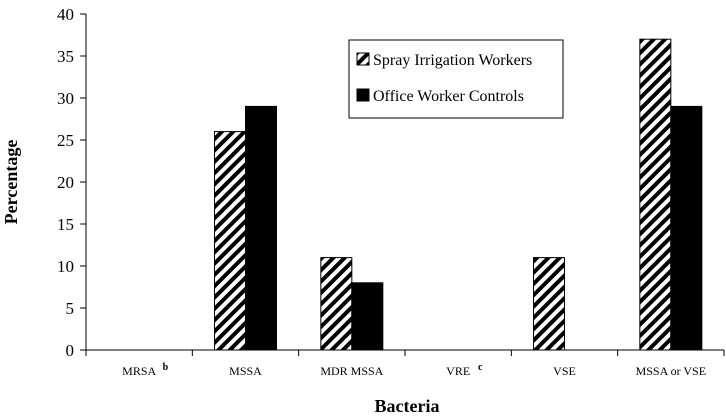 This screenshot has width=726, height=417. What do you see at coordinates (65, 56) in the screenshot?
I see `y-tick-label: 35` at bounding box center [65, 56].